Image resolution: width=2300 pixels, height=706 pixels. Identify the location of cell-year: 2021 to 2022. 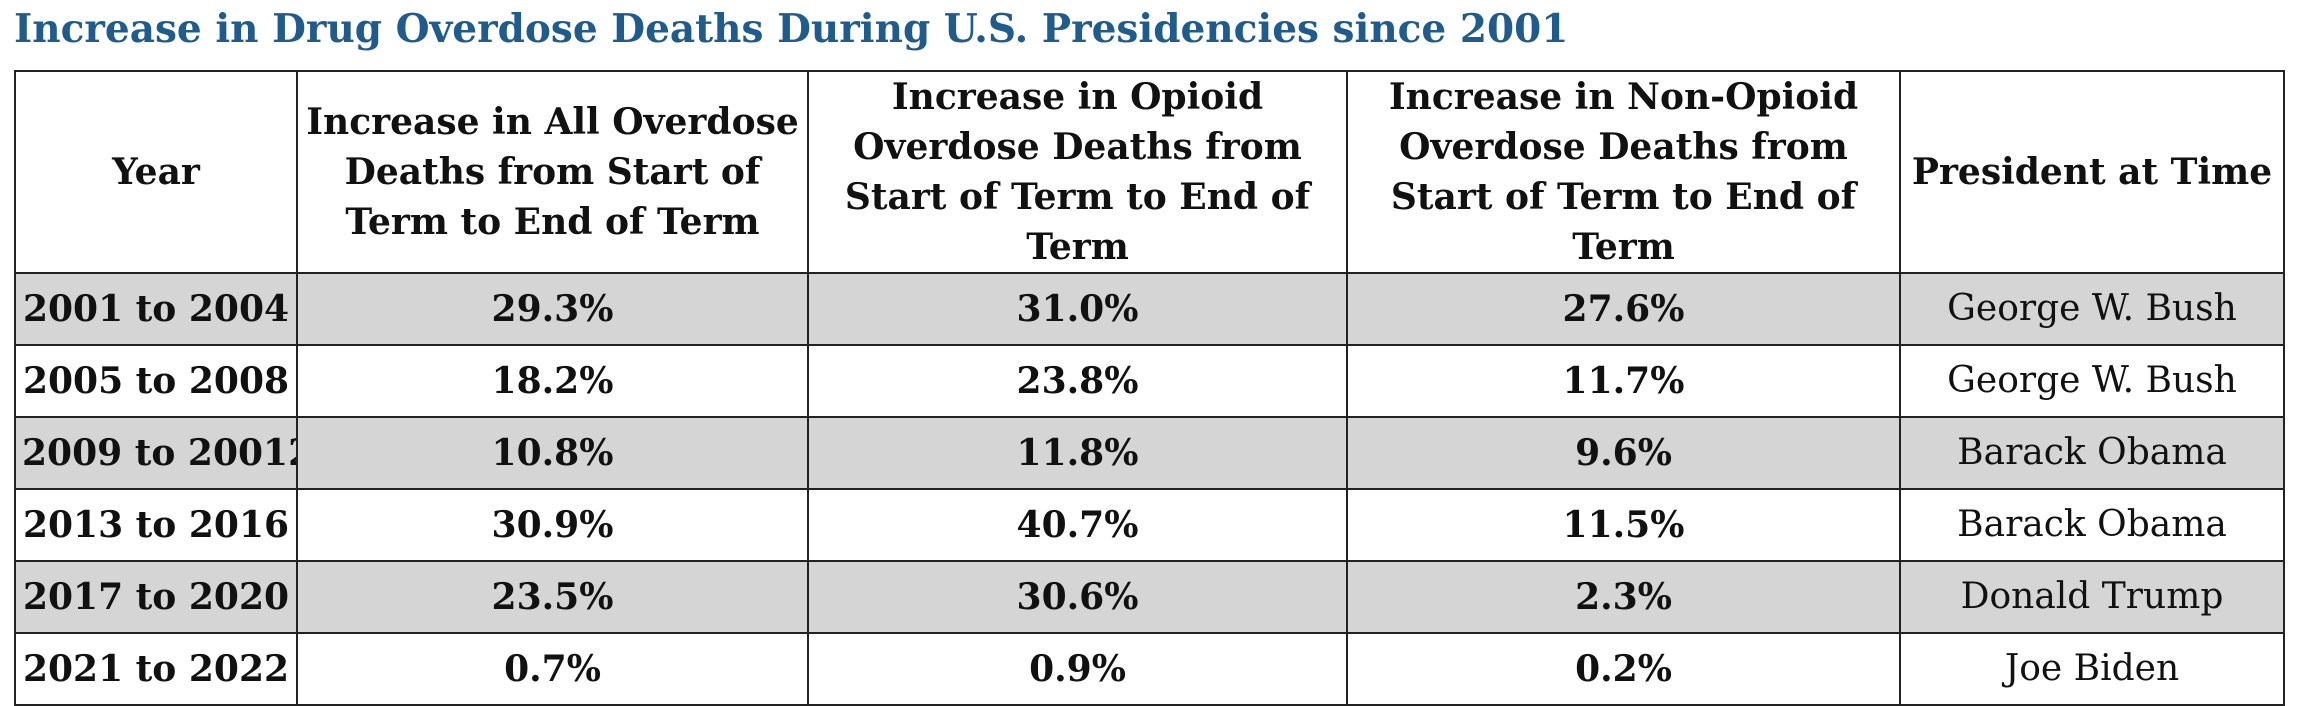
(156, 669).